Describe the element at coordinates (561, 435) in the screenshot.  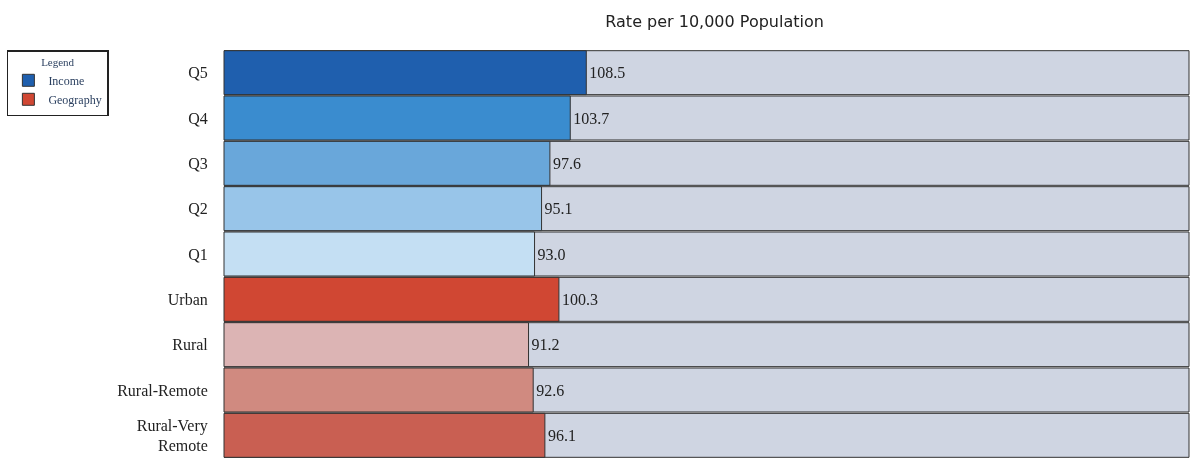
I see `data-label: 96.1` at that location.